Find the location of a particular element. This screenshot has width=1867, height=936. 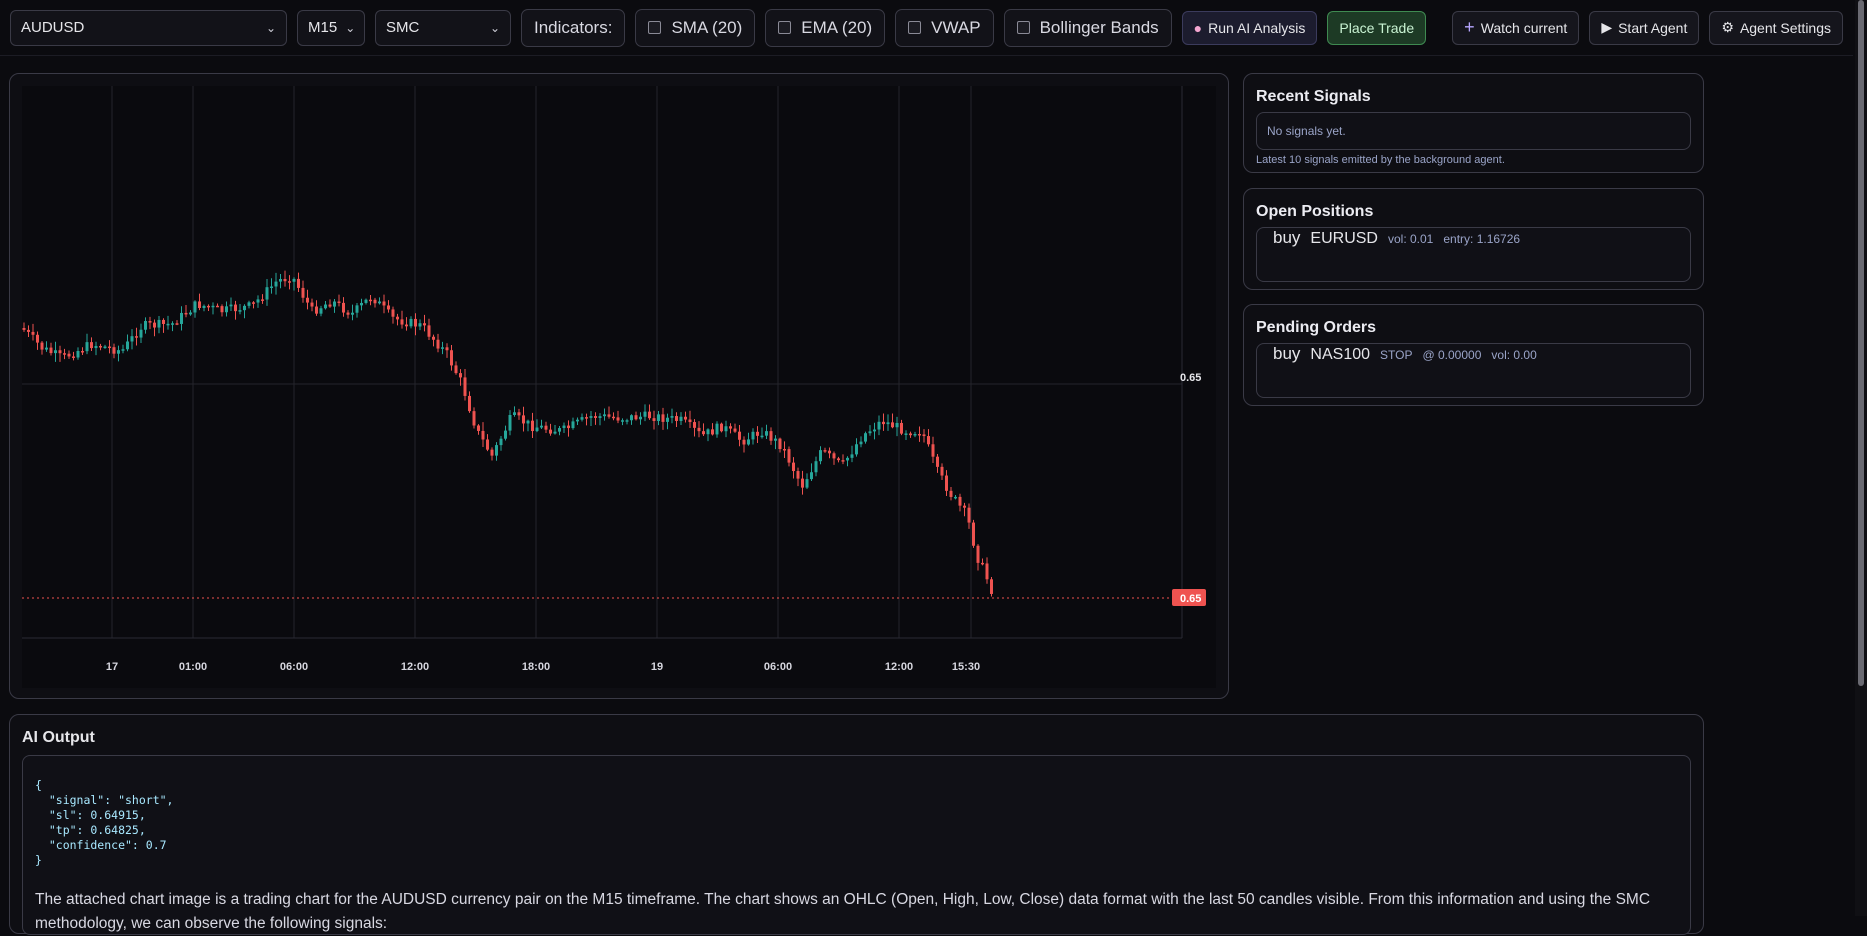

indicator-vwap-toggle: VWAP is located at coordinates (944, 27).